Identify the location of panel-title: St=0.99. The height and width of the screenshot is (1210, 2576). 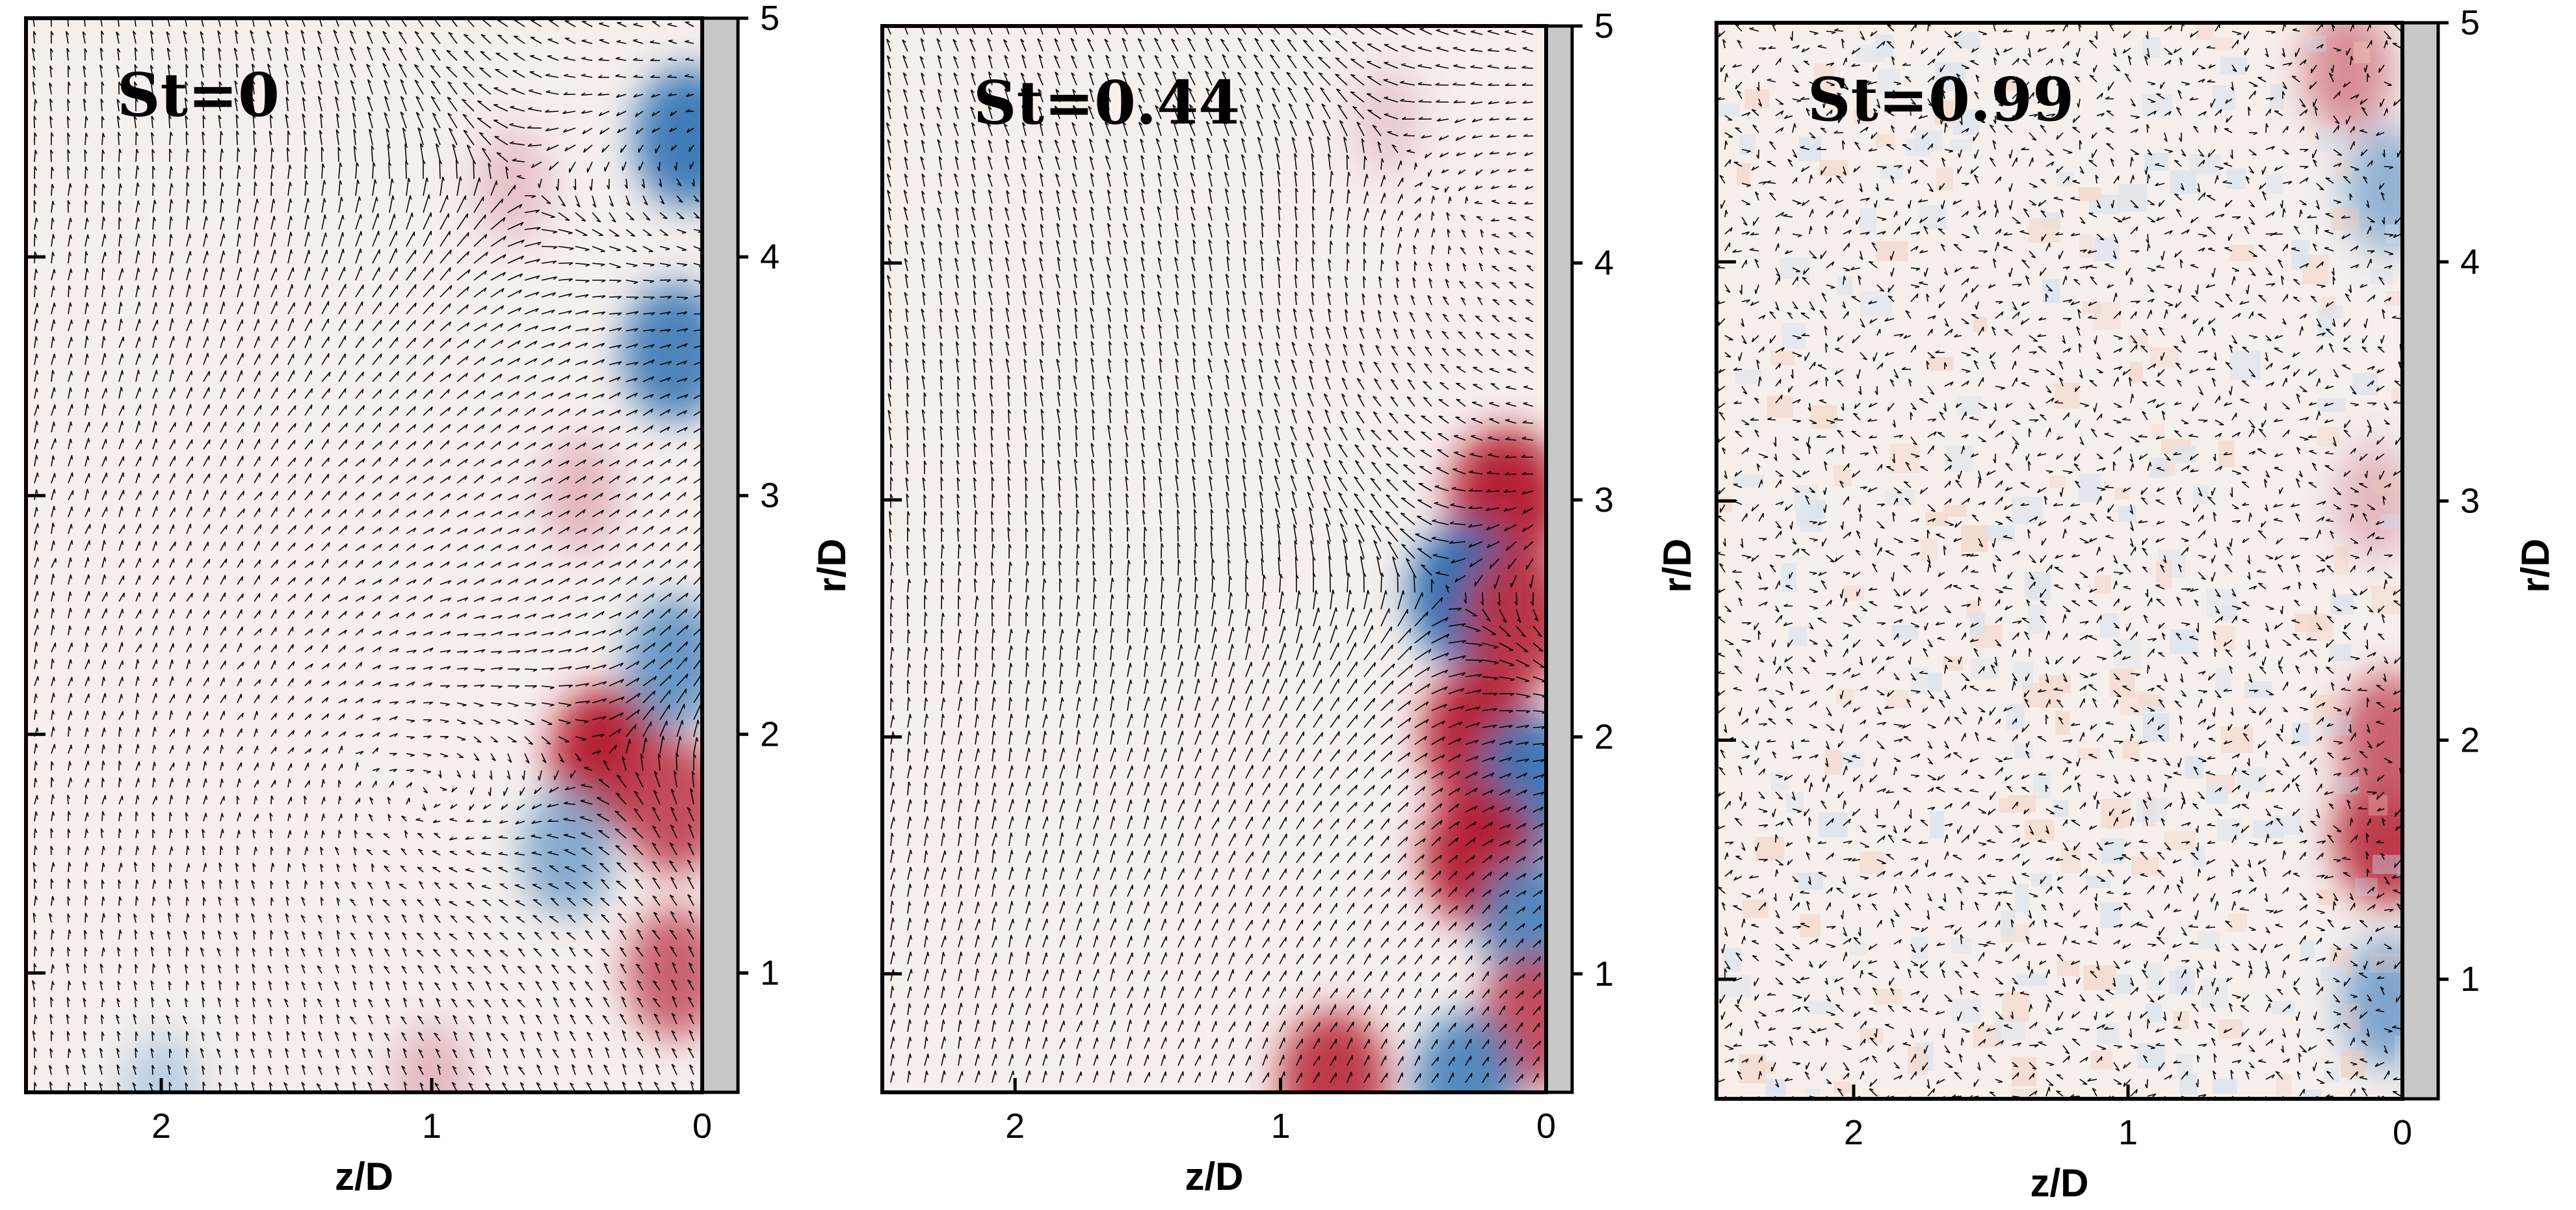
(1940, 99).